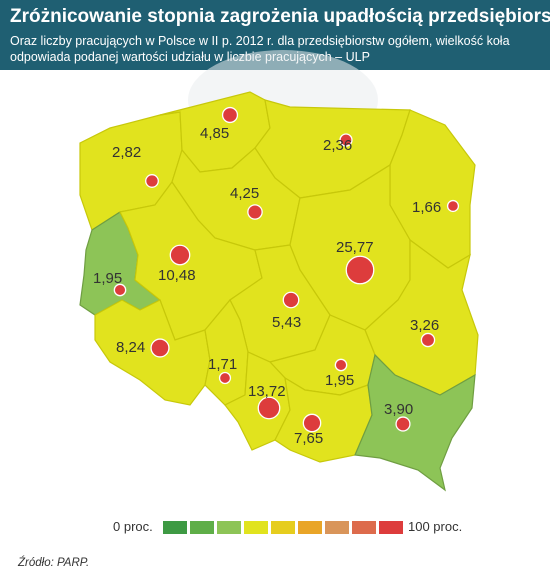 The width and height of the screenshot is (550, 582). Describe the element at coordinates (435, 526) in the screenshot. I see `legend-max-label: 100 proc.` at that location.